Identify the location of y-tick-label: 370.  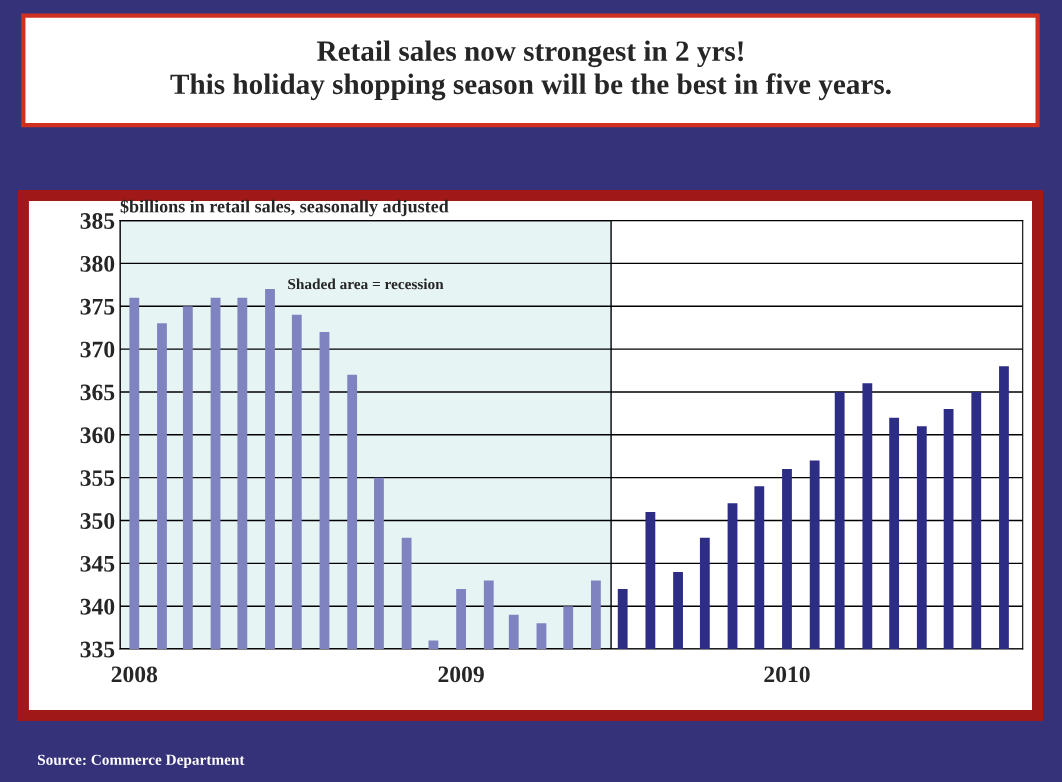
(97, 349).